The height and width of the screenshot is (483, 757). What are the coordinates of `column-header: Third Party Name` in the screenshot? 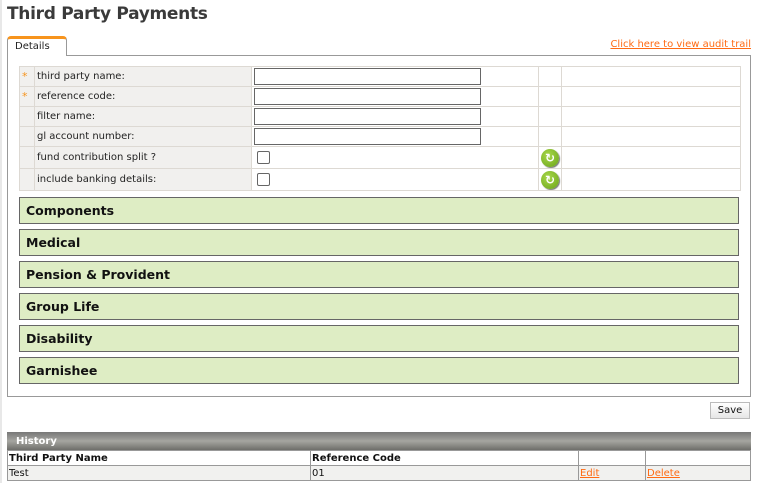 It's located at (159, 458).